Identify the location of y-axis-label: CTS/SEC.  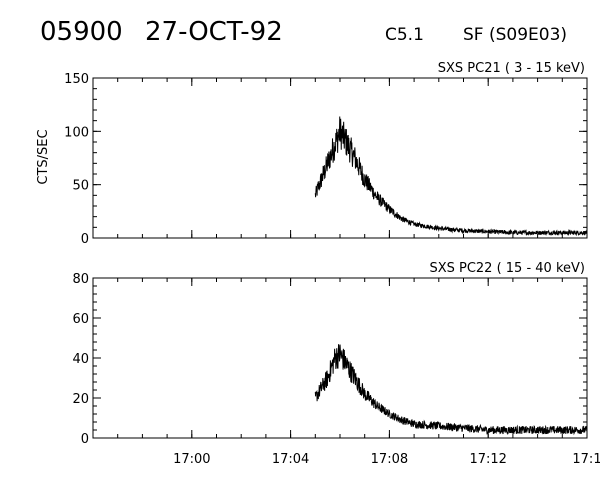
(43, 156).